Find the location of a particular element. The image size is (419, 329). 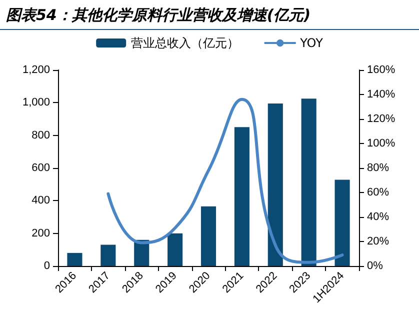

y2-tick-label: 160% is located at coordinates (381, 70).